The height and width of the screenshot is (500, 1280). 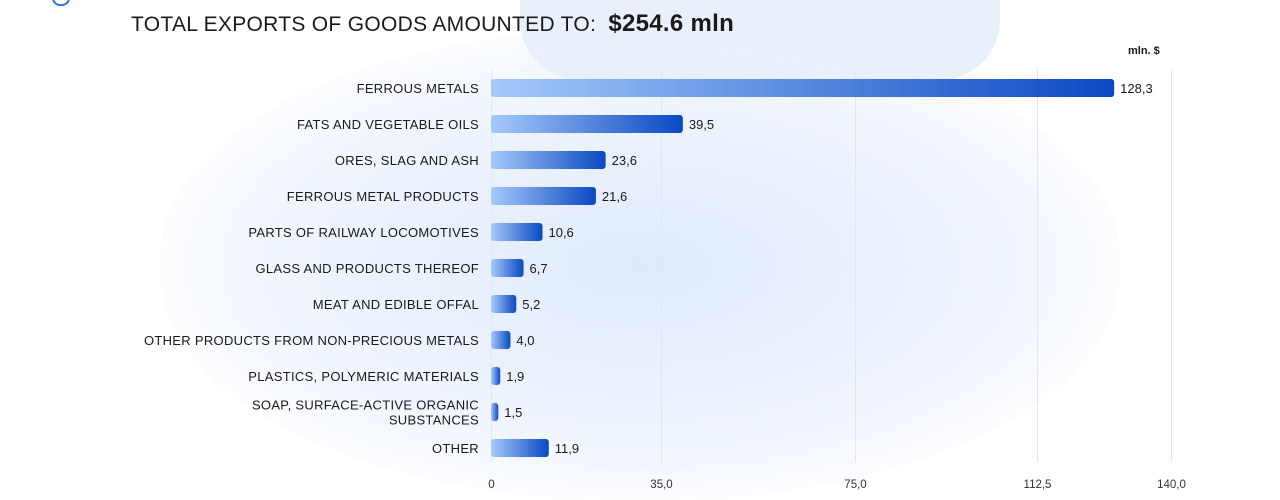 What do you see at coordinates (560, 232) in the screenshot?
I see `value-label: 10,6` at bounding box center [560, 232].